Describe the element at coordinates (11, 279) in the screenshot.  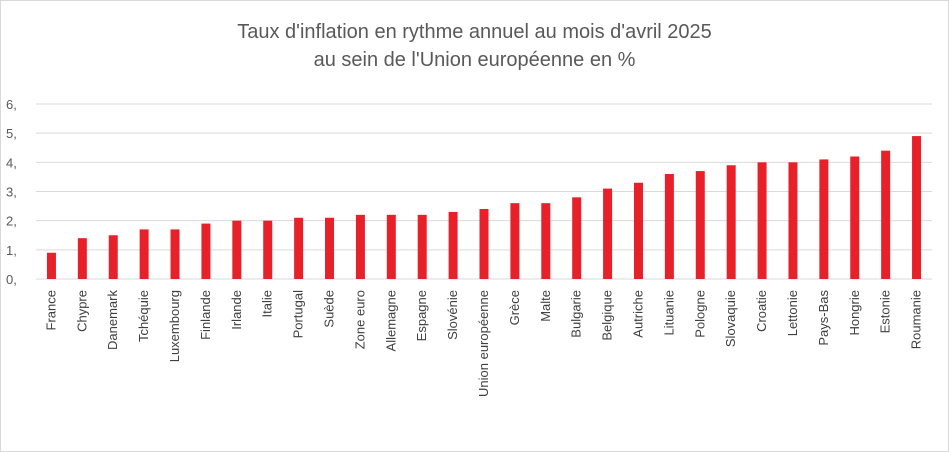
I see `y-tick-label: 0,` at that location.